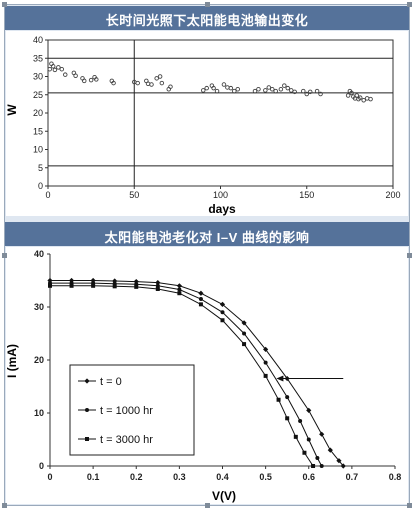  Describe the element at coordinates (224, 496) in the screenshot. I see `bottom-x-axis-label: V(V)` at that location.